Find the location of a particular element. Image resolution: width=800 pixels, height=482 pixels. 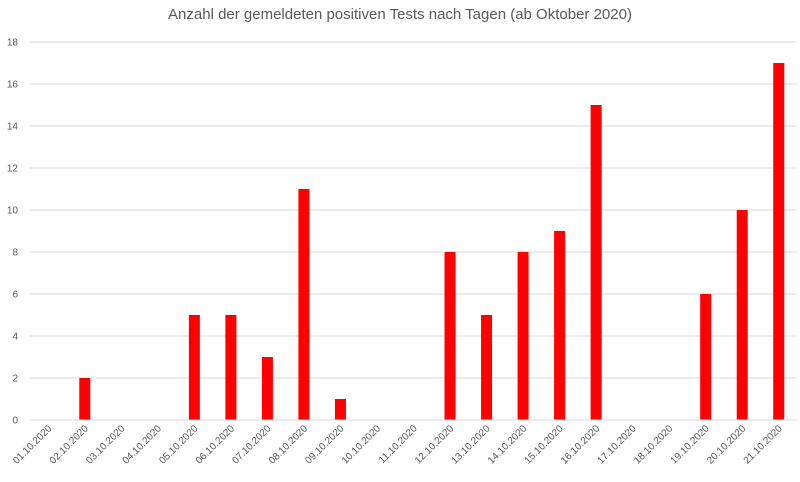

y-tick-label: 18 is located at coordinates (13, 43).